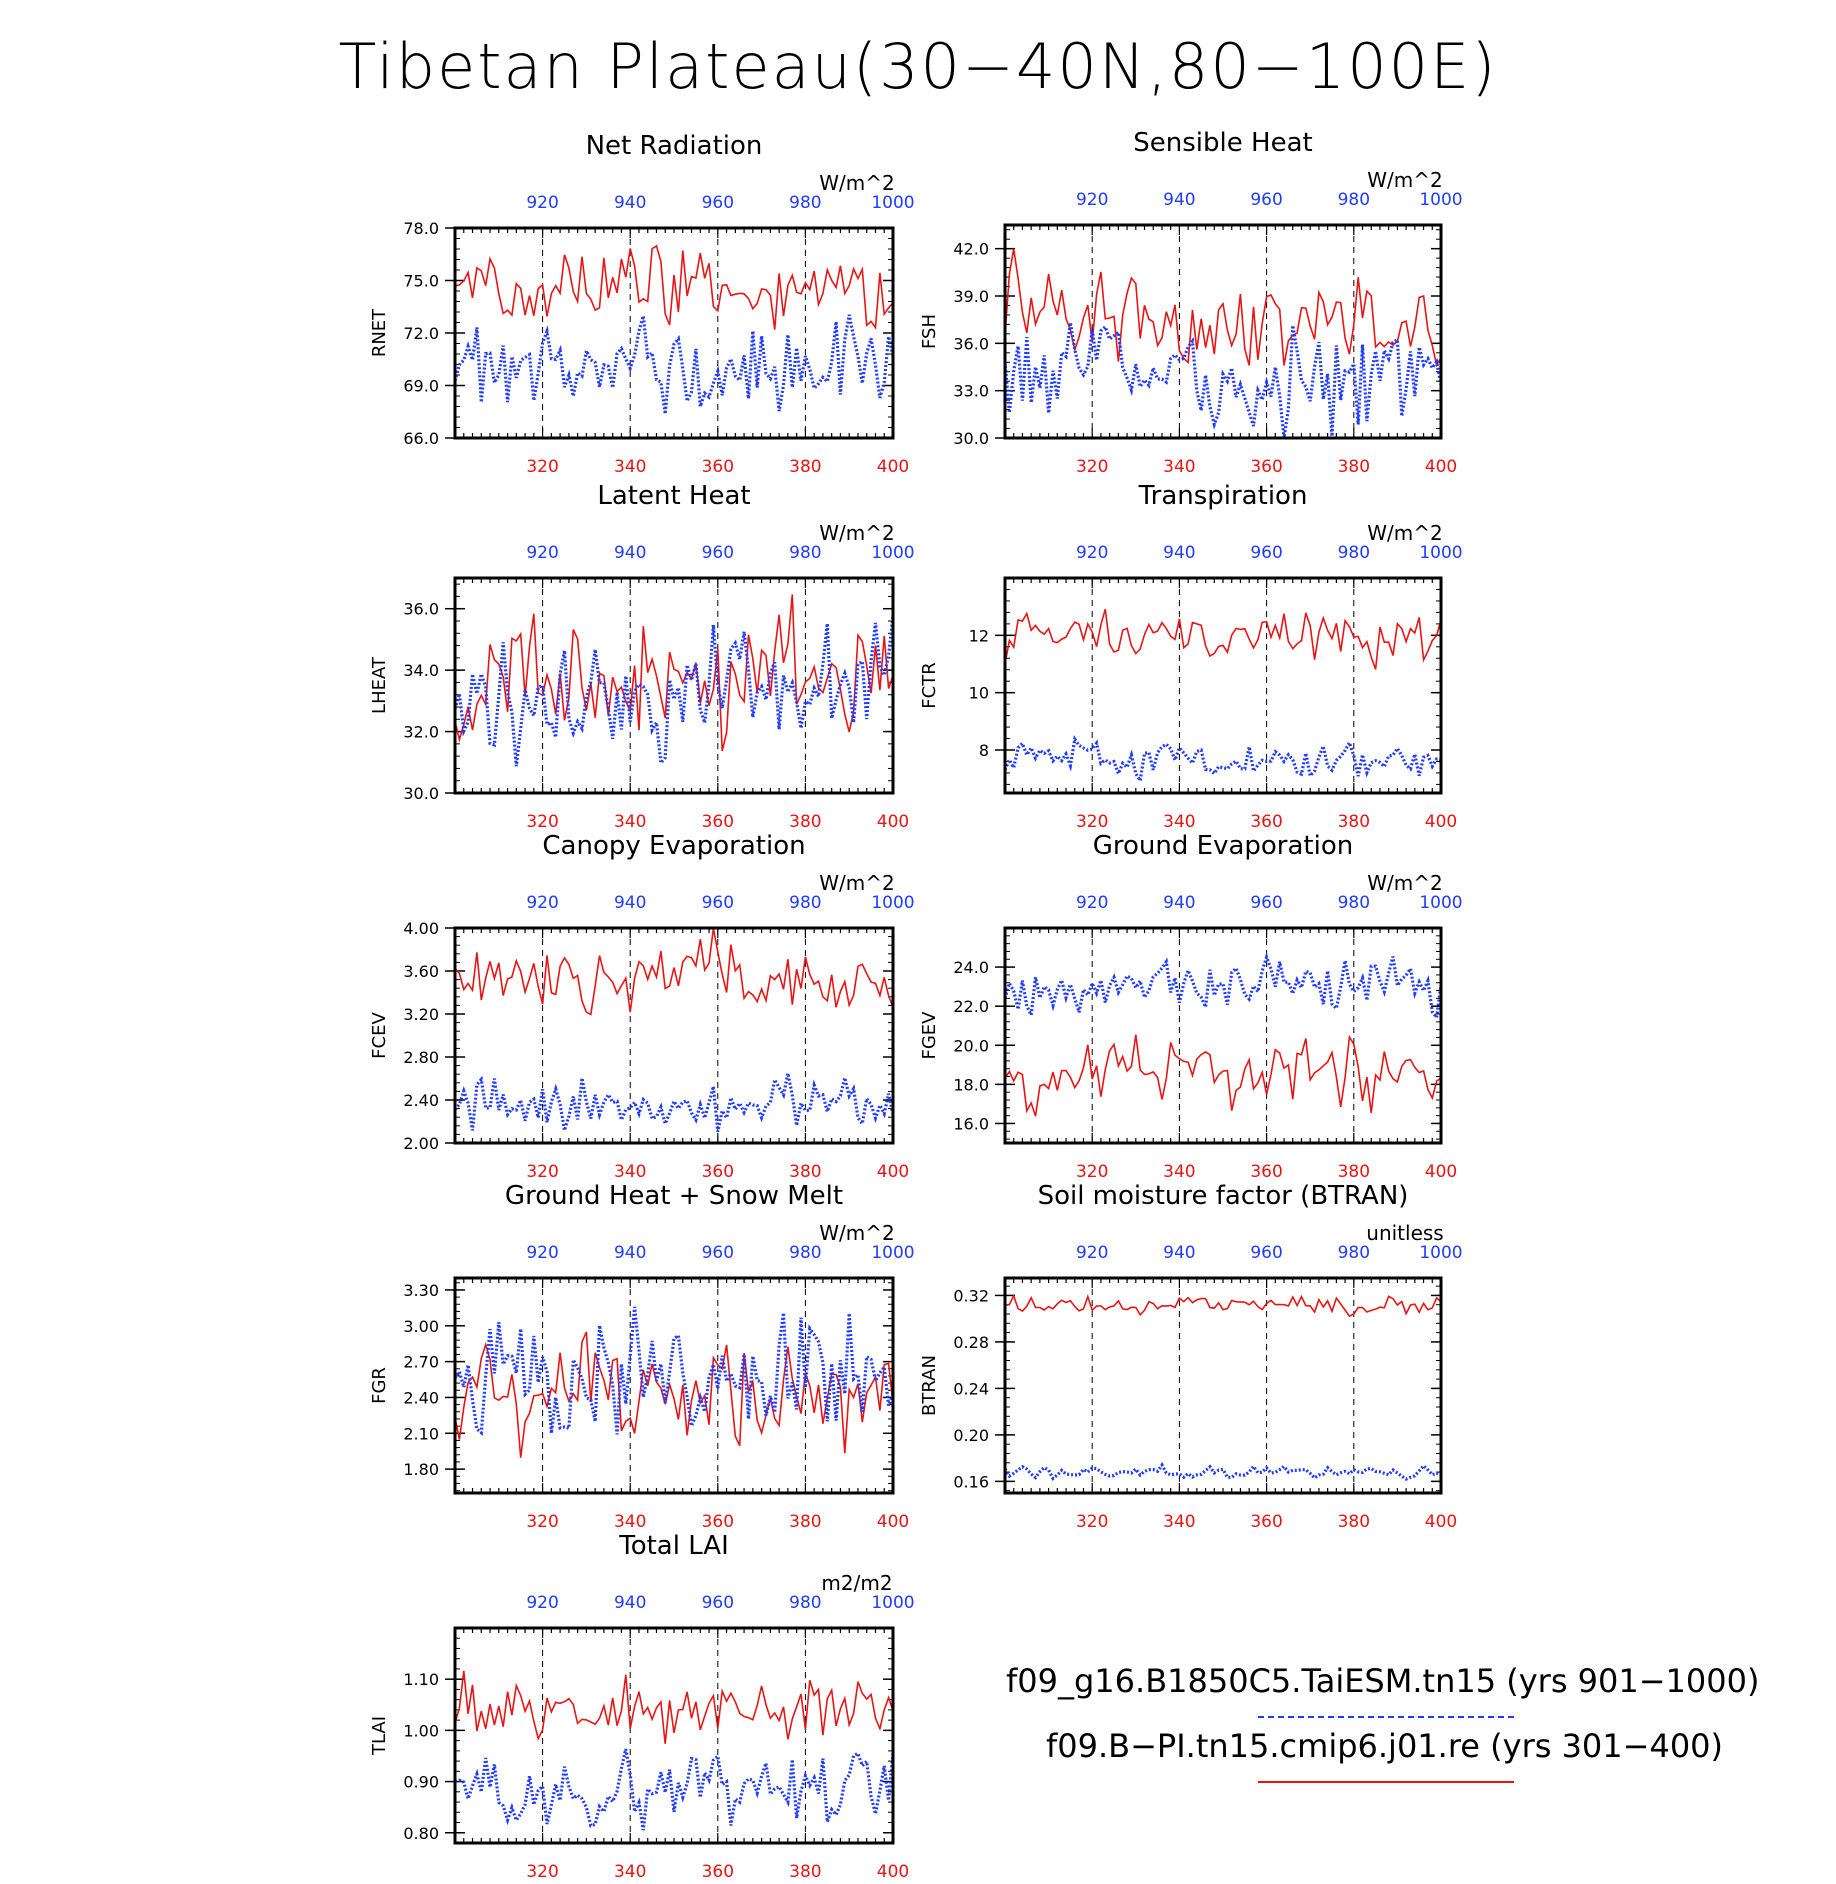 This screenshot has width=1836, height=1884. Describe the element at coordinates (421, 333) in the screenshot. I see `y-tick-label: 72.0` at that location.